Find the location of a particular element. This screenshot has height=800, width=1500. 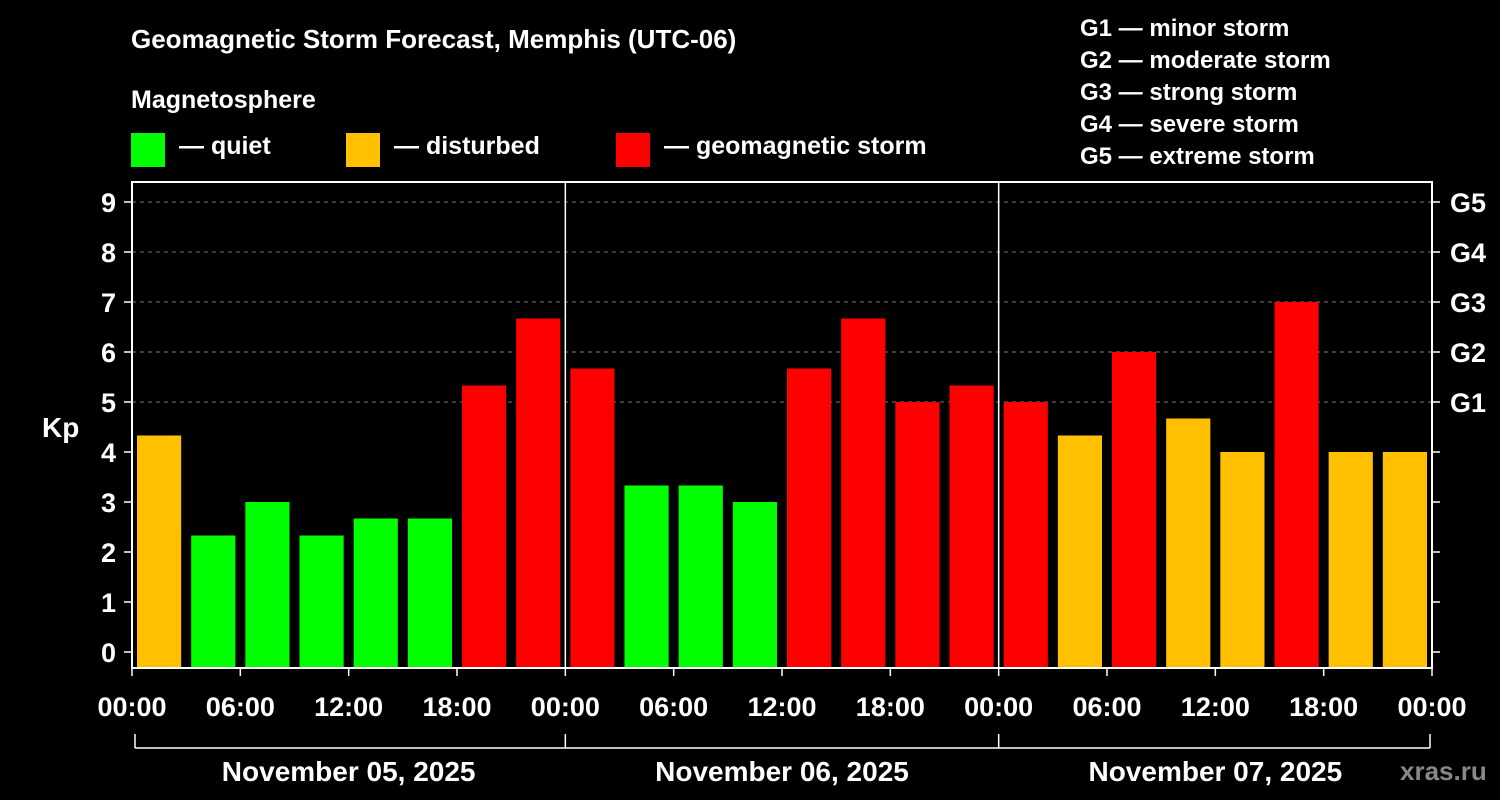

x-tick-label-2: 12:00 is located at coordinates (348, 707).